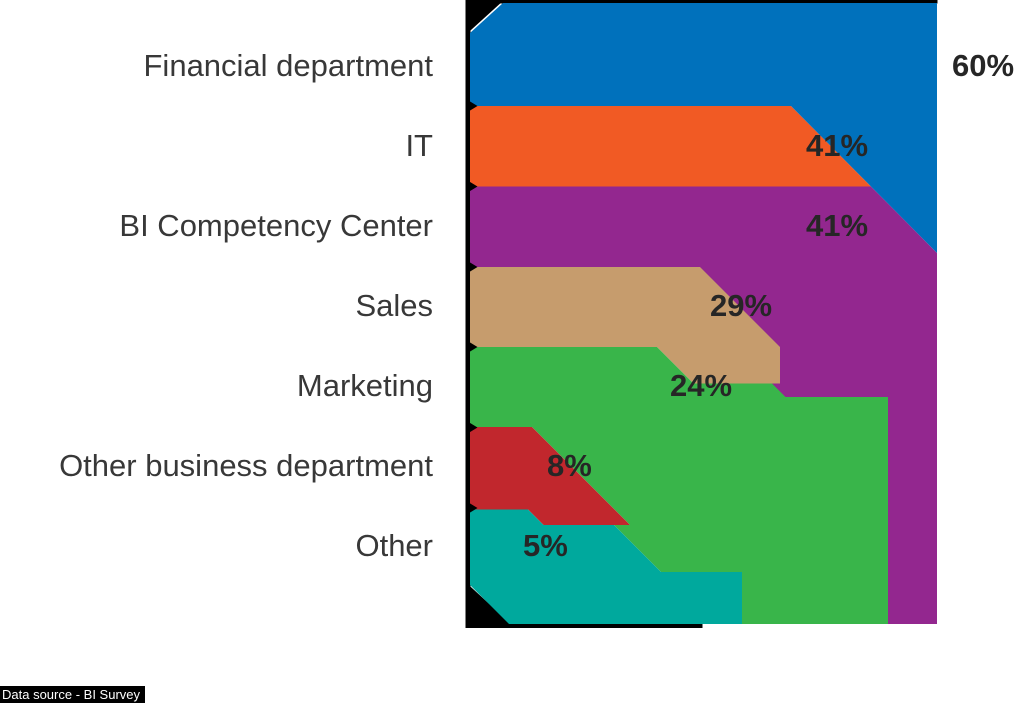  Describe the element at coordinates (625, 325) in the screenshot. I see `bar-sales` at that location.